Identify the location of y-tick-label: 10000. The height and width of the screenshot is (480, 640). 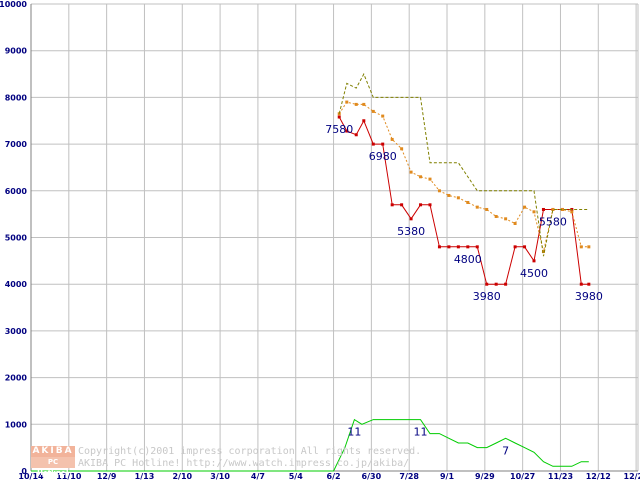
(13, 4).